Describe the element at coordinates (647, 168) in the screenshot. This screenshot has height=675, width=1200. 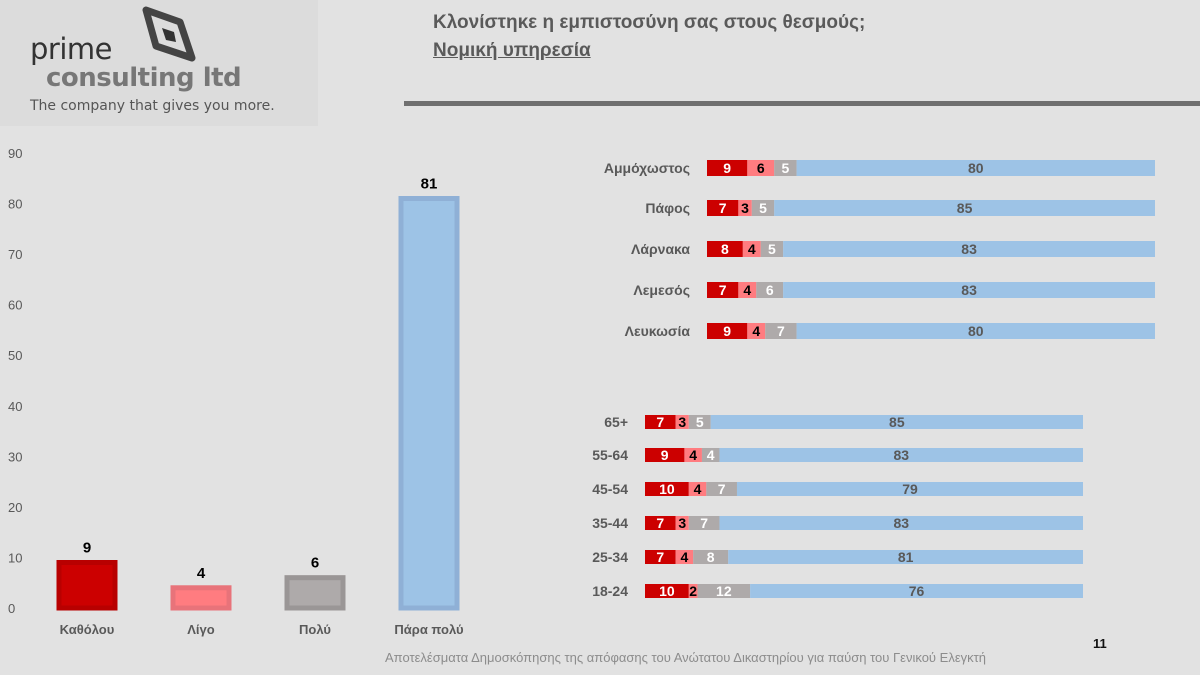
I see `row-category-label: Αμμόχωστος` at that location.